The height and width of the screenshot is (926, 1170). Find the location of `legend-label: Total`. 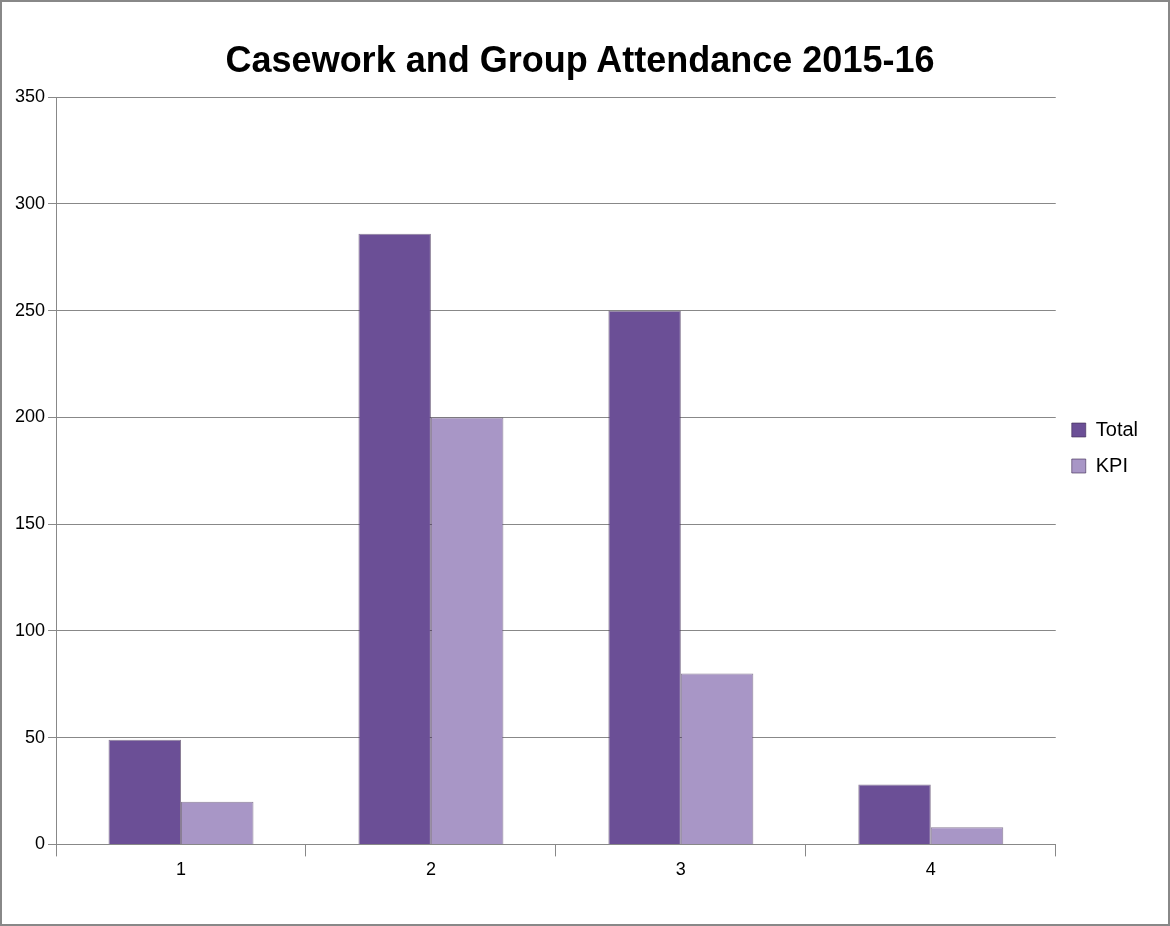

legend-label: Total is located at coordinates (1116, 428).